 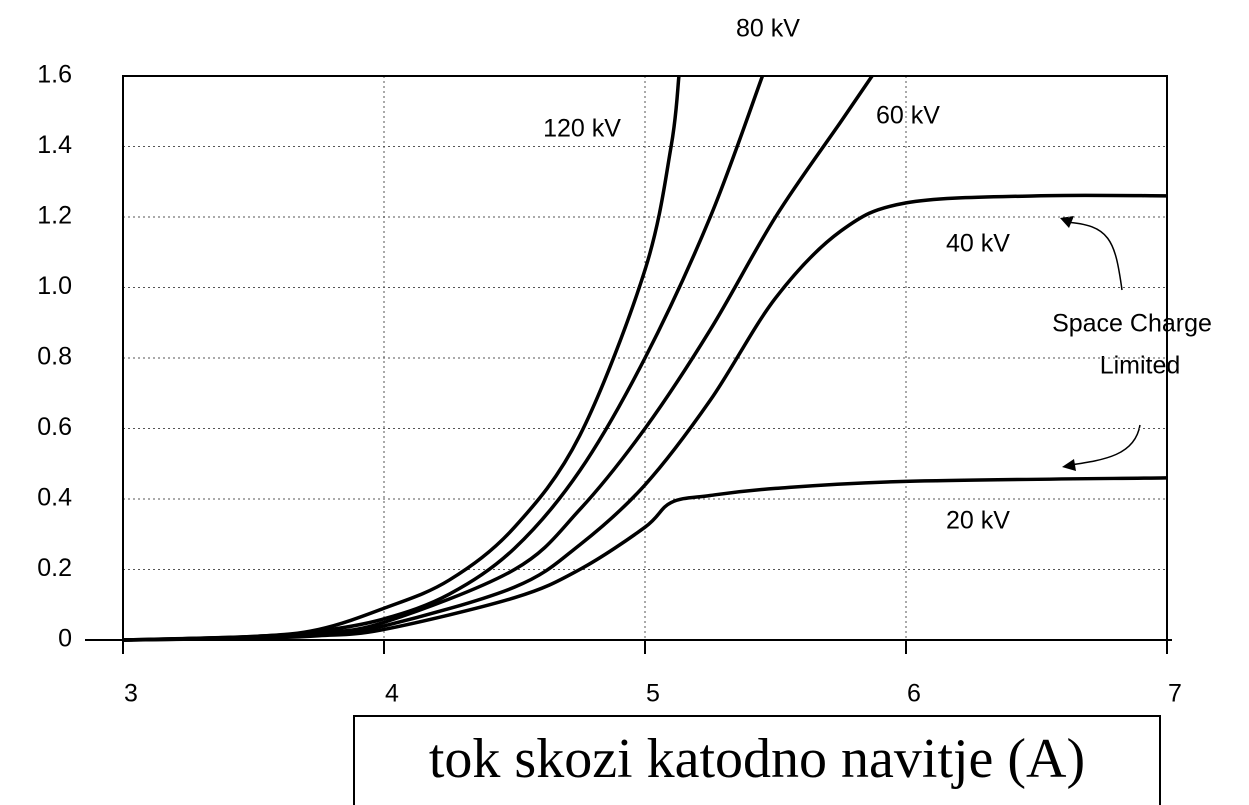 What do you see at coordinates (392, 694) in the screenshot?
I see `x-tick-label: 4` at bounding box center [392, 694].